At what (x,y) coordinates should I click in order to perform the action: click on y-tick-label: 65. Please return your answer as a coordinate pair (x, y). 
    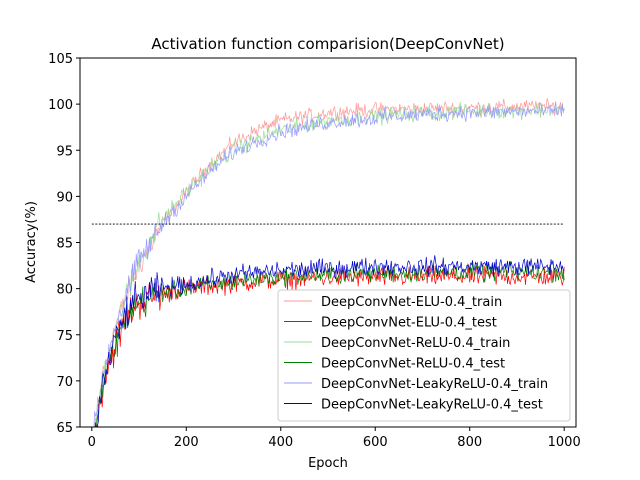
    Looking at the image, I should click on (64, 428).